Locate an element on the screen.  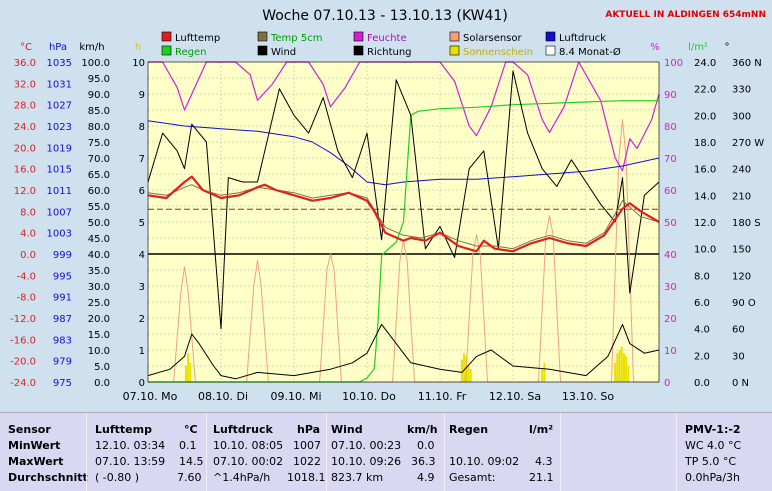
kmh-axis-tick: 40.0 is located at coordinates (99, 255).